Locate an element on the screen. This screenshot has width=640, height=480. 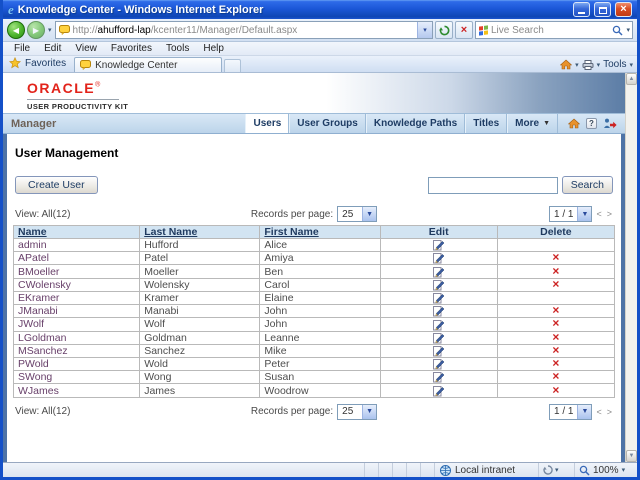
maximize-button is located at coordinates (602, 9).